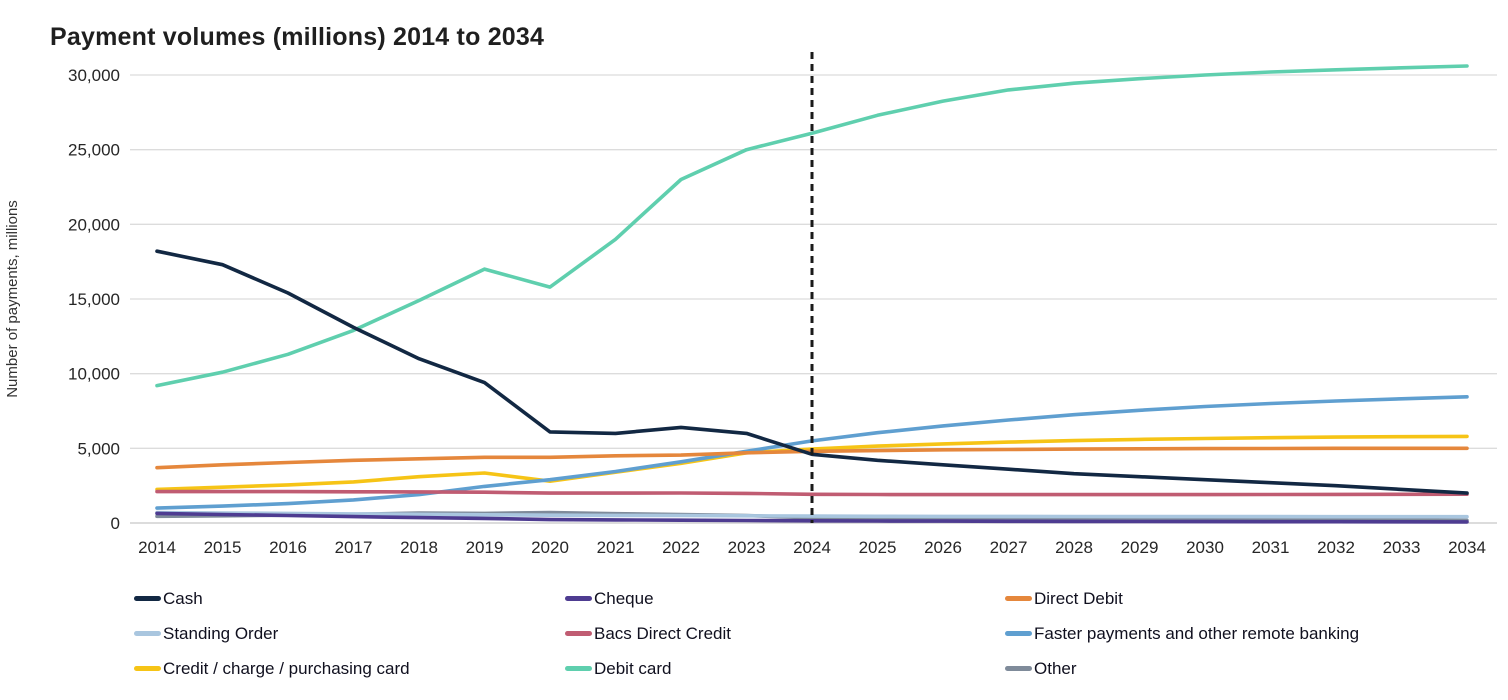  What do you see at coordinates (183, 598) in the screenshot?
I see `legend-label-cash: Cash` at bounding box center [183, 598].